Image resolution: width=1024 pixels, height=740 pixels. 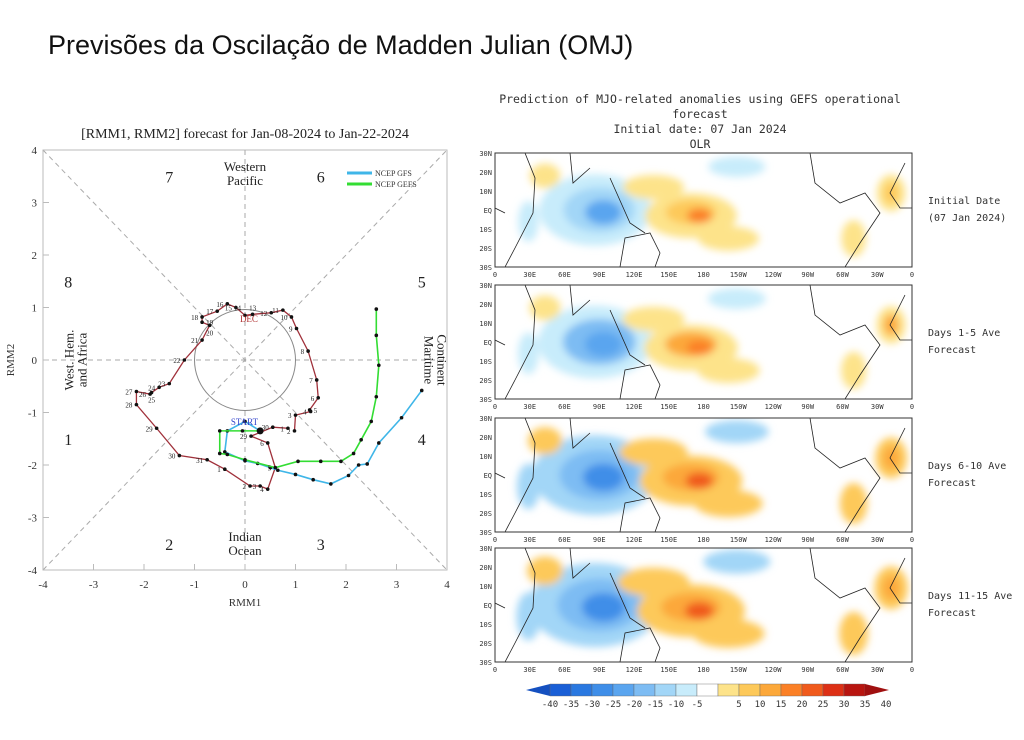 What do you see at coordinates (877, 690) in the screenshot?
I see `colorbar-high-arrow` at bounding box center [877, 690].